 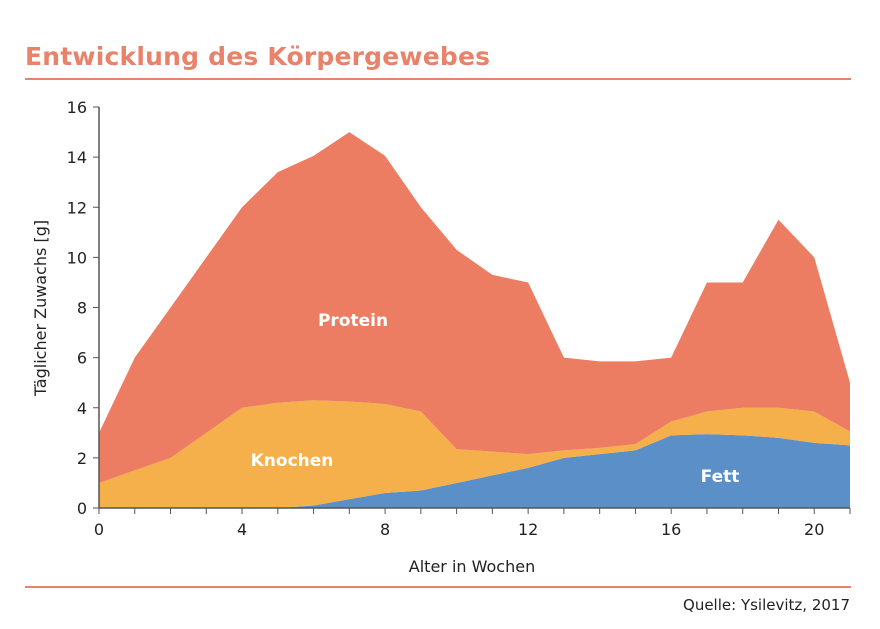 I want to click on x-tick-label: 16, so click(x=671, y=529).